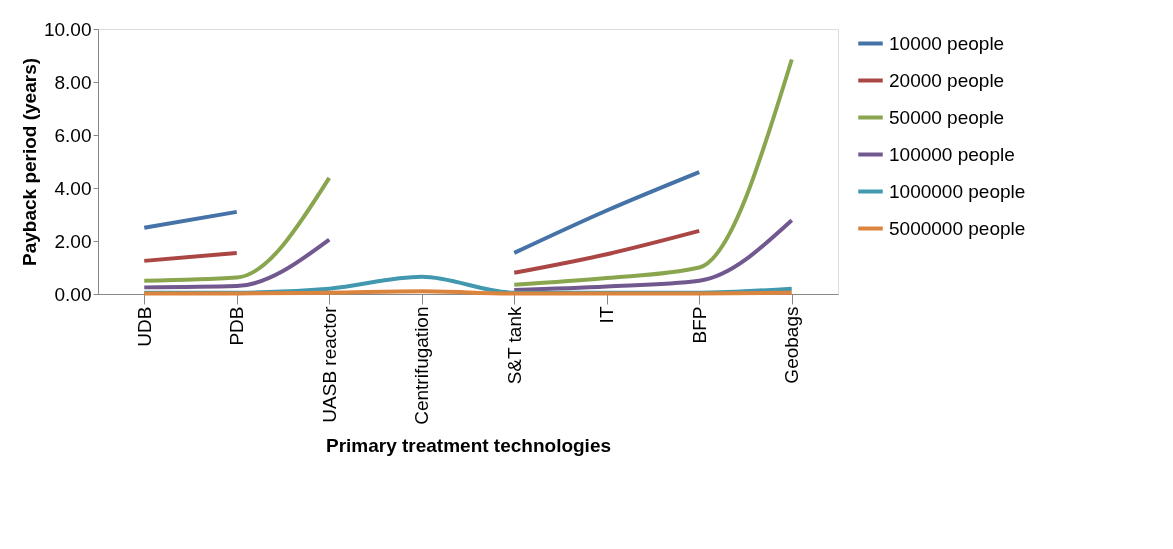 Image resolution: width=1173 pixels, height=549 pixels. Describe the element at coordinates (73, 135) in the screenshot. I see `y-tick-label: 6.00` at that location.